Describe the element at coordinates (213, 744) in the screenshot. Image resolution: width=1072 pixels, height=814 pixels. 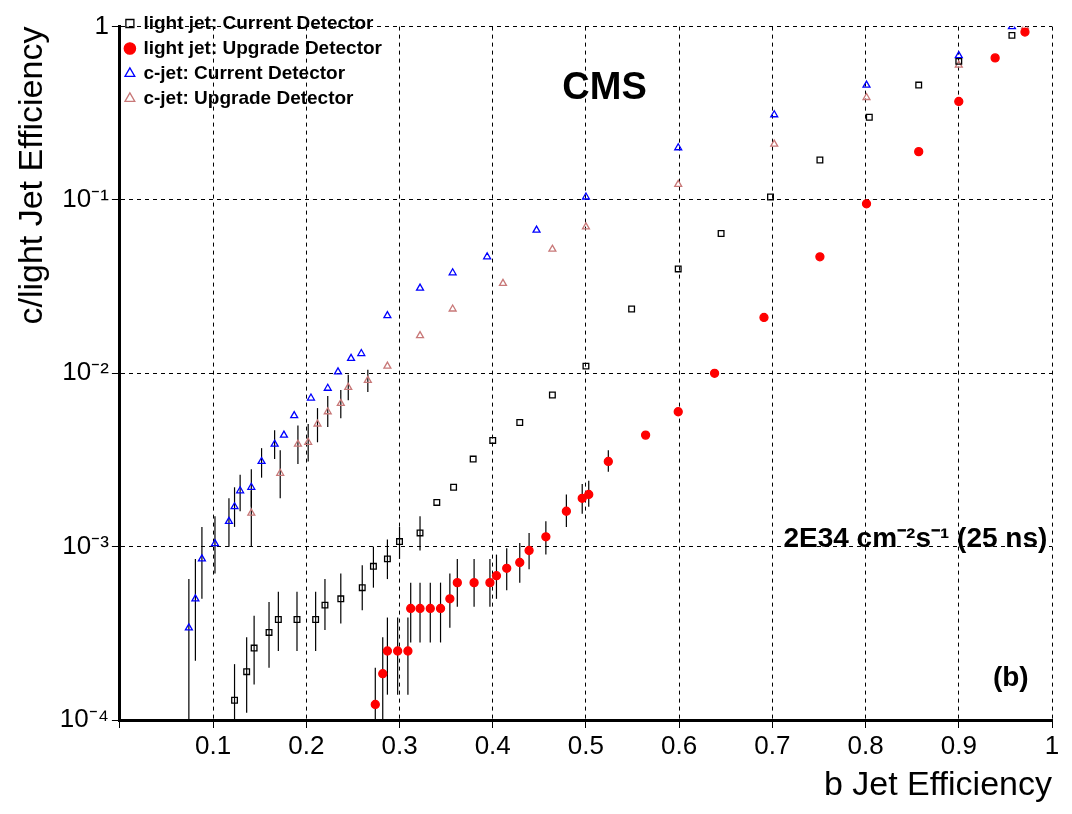
I see `x-tick-label: 0.1` at that location.